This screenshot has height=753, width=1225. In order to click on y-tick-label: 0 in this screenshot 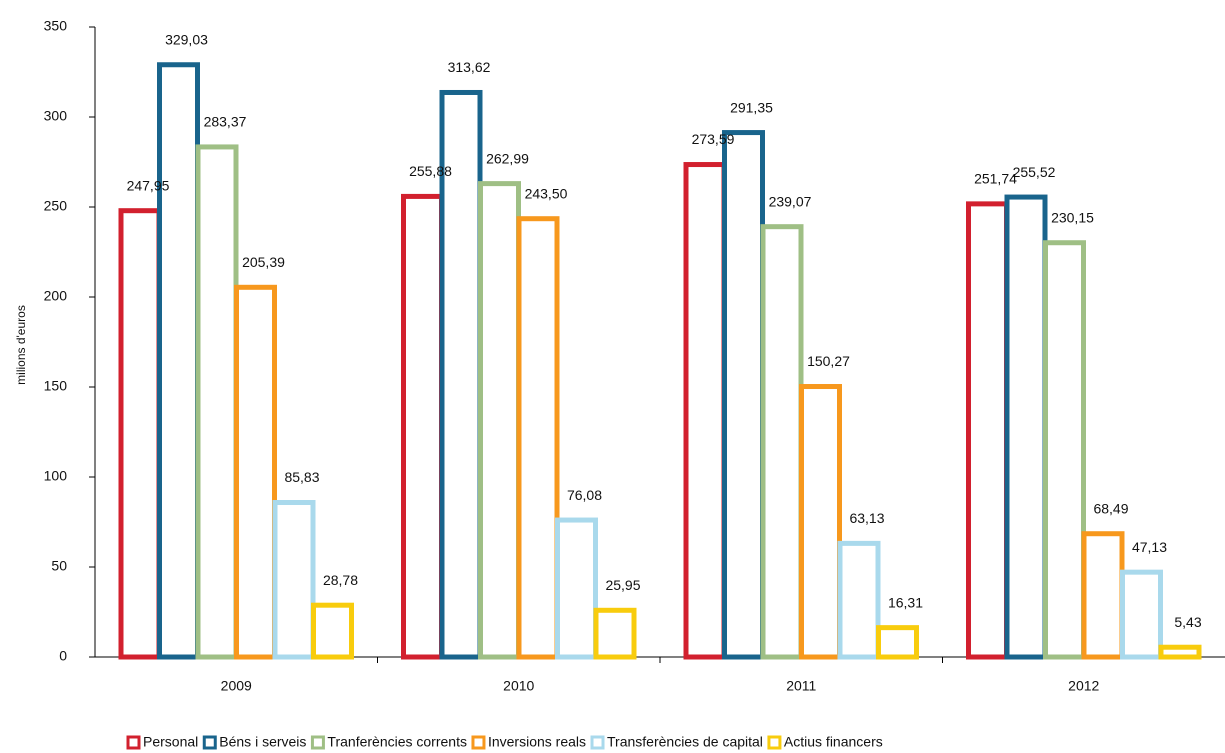, I will do `click(63, 656)`.